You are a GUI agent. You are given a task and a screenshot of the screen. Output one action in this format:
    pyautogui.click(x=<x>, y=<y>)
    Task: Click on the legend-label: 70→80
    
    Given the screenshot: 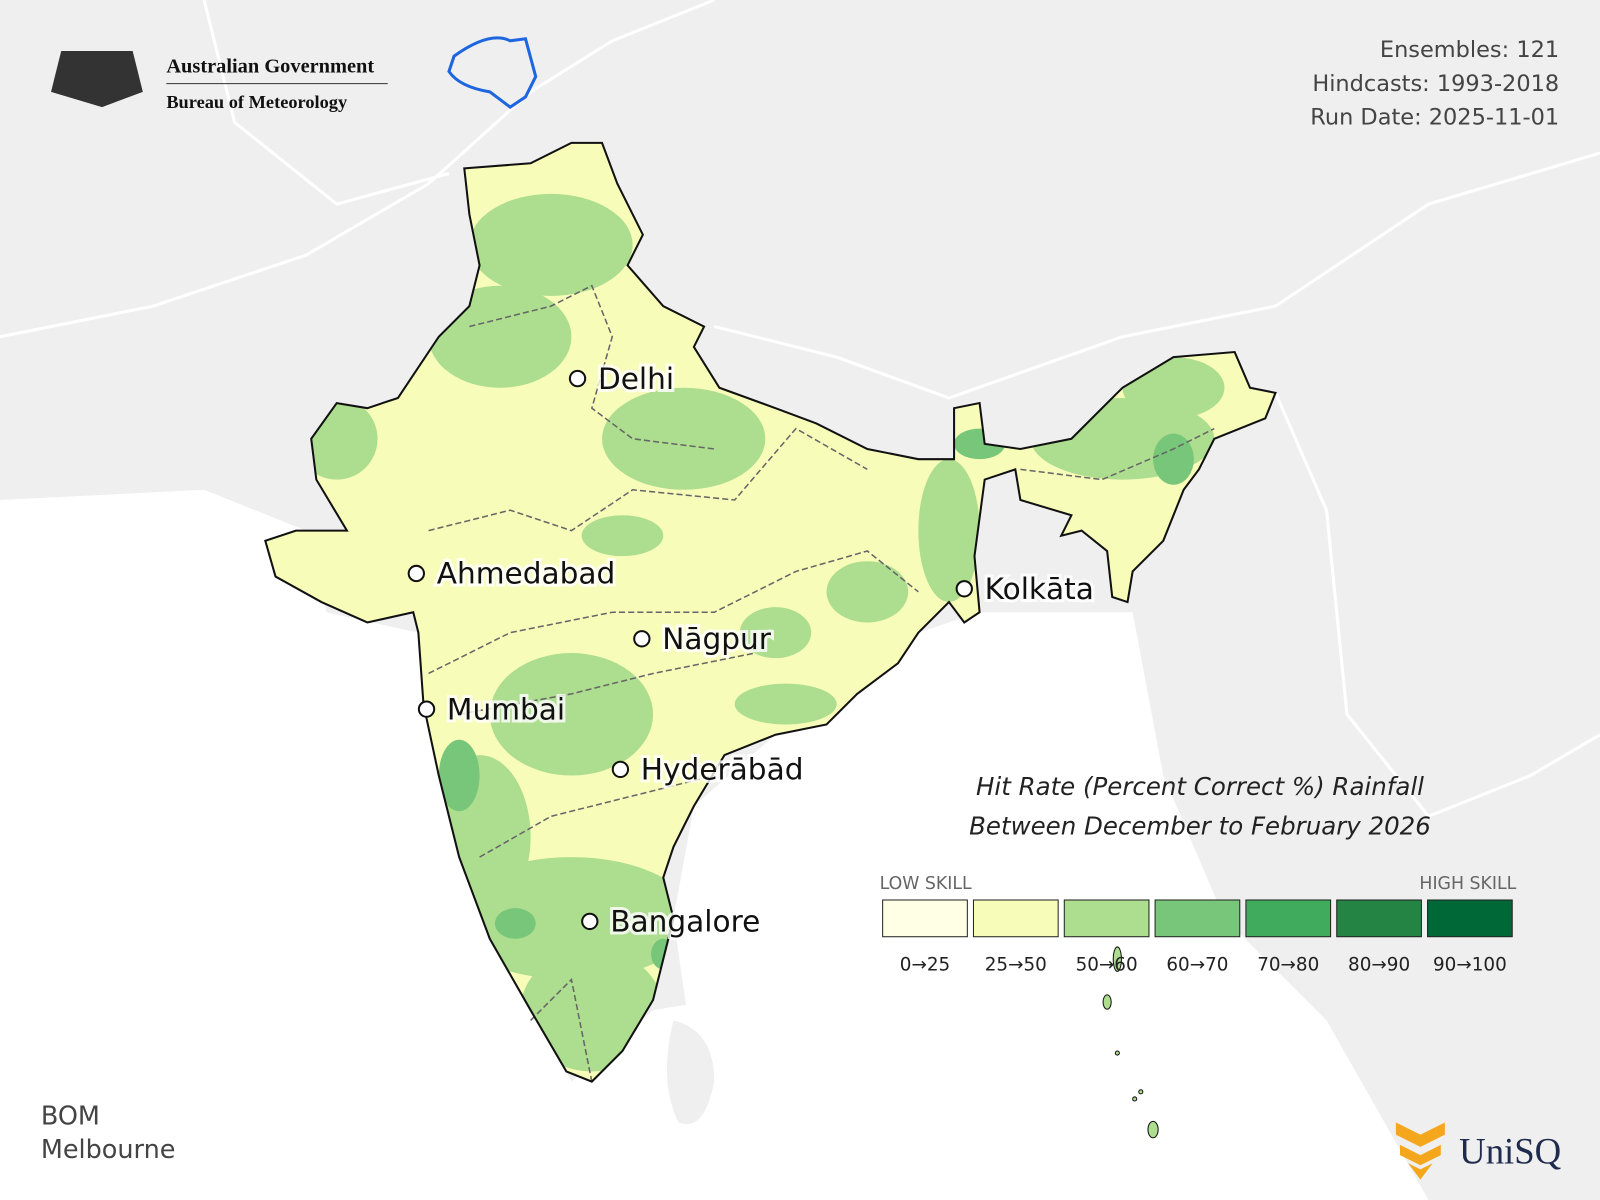 What is the action you would take?
    pyautogui.click(x=1288, y=964)
    